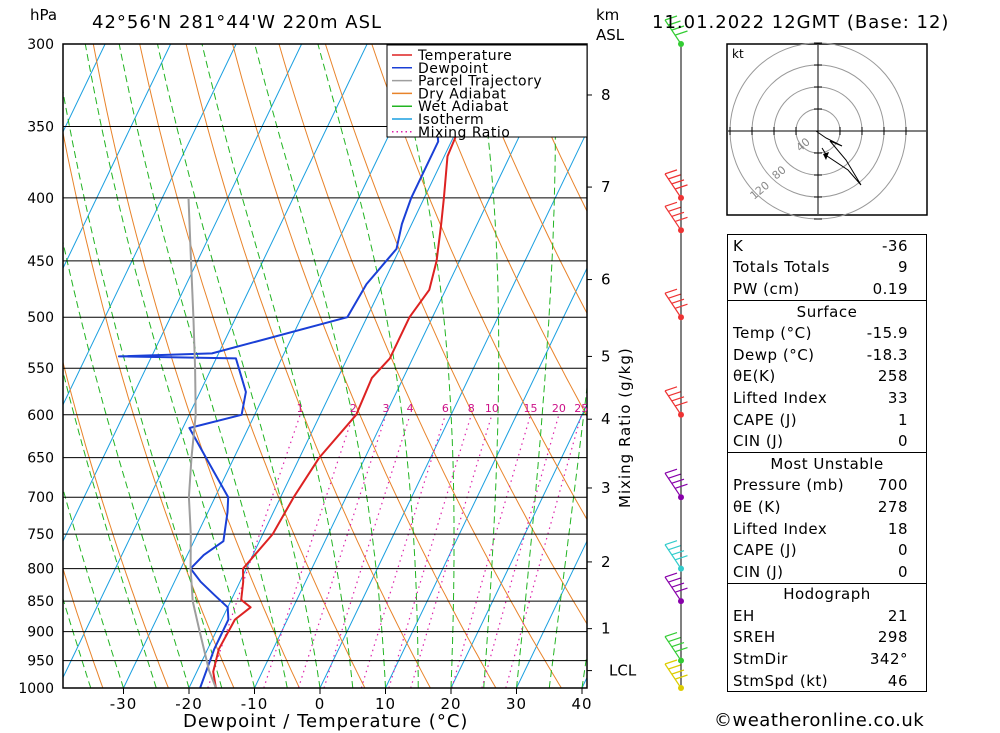 This screenshot has height=733, width=1000. I want to click on index-value: -15.9, so click(892, 333).